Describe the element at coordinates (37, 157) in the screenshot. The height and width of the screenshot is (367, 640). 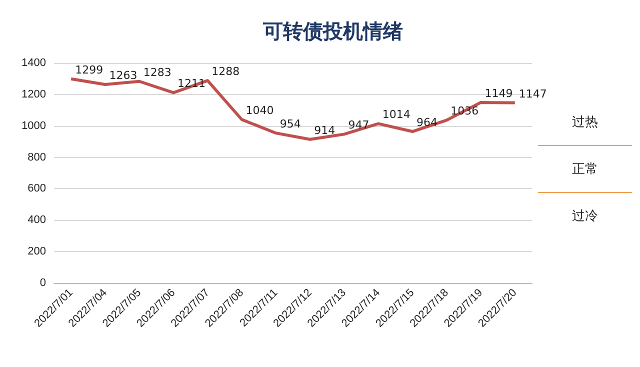
I see `y-tick-label: 800` at that location.